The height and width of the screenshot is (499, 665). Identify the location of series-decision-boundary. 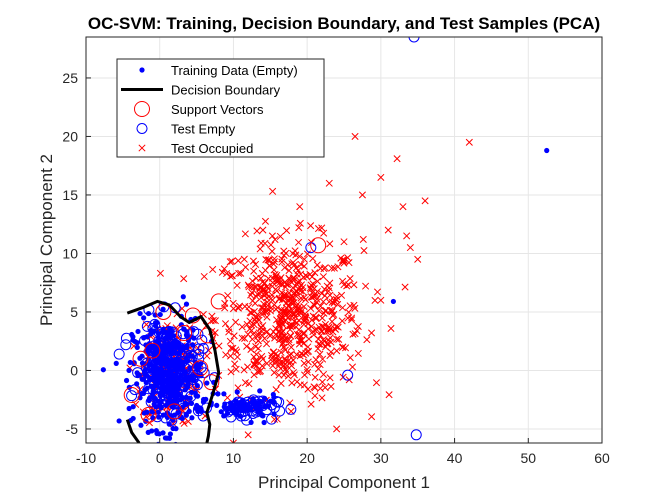
(173, 371).